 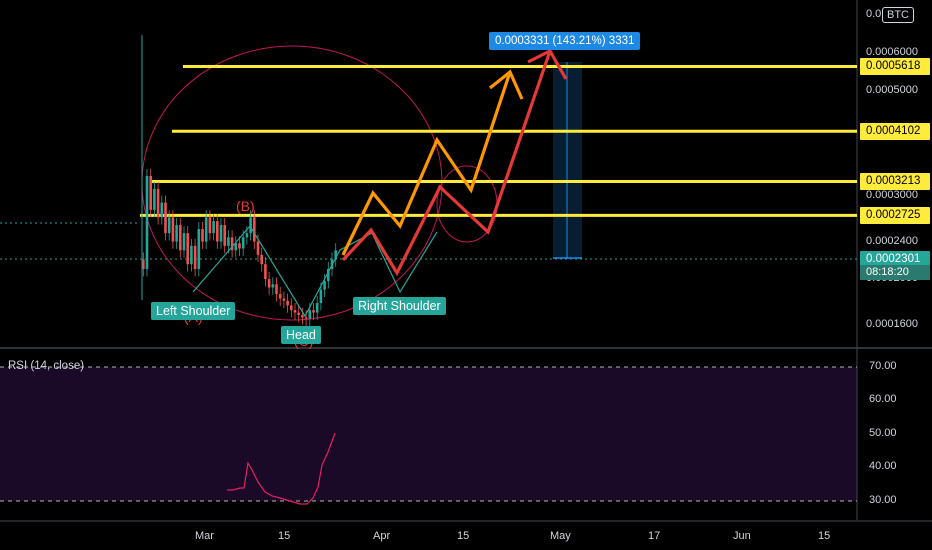 I want to click on rsi-tick-label: 60.00, so click(x=883, y=399).